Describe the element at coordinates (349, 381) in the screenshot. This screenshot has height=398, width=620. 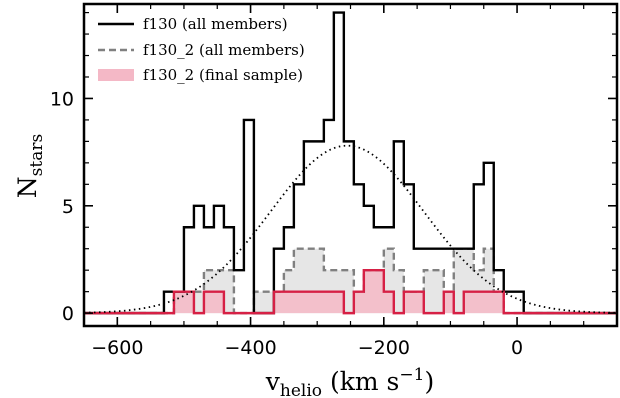
I see `x-axis-title: vhelio (km s−1)` at that location.